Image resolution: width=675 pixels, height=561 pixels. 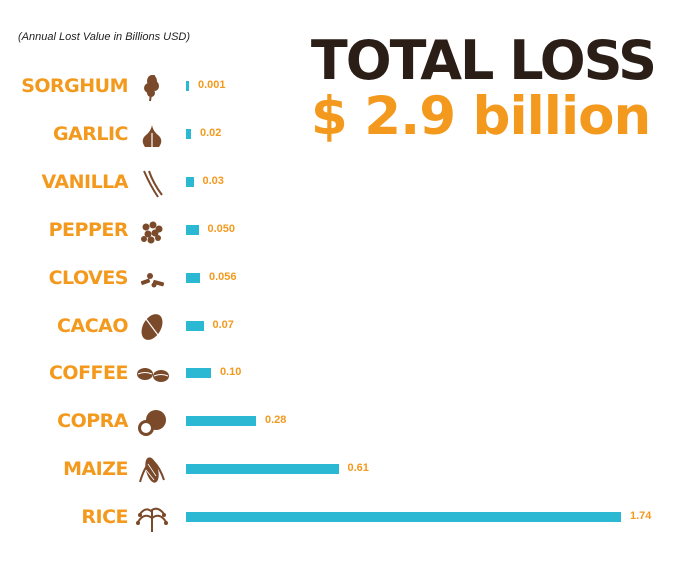 What do you see at coordinates (152, 231) in the screenshot?
I see `pepper-icon` at bounding box center [152, 231].